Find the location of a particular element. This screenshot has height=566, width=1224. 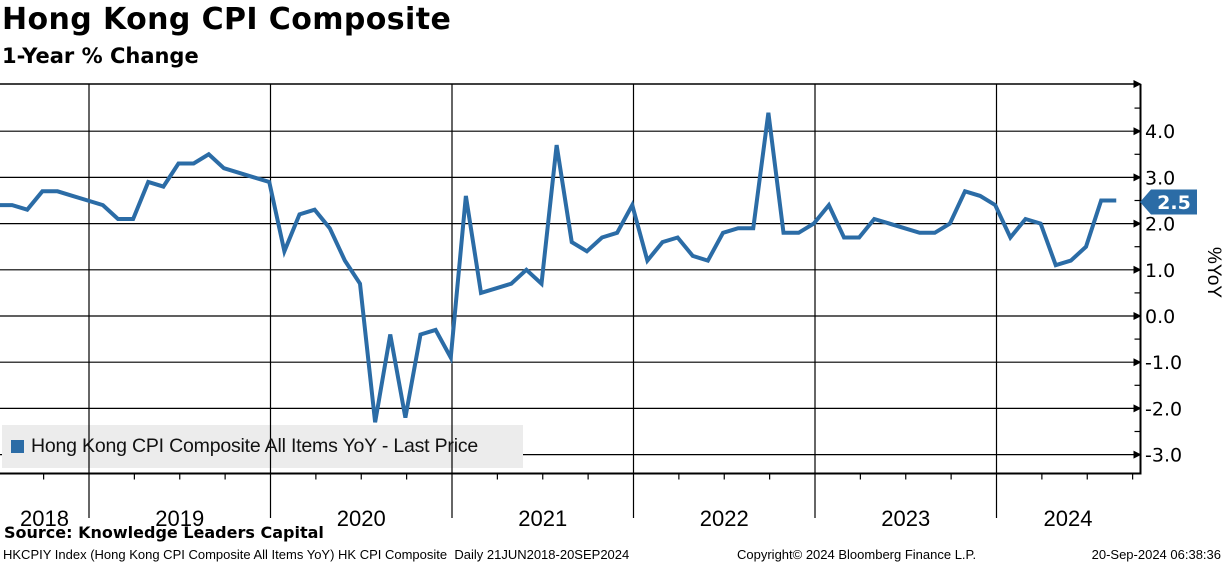

footer-timestamp: 20-Sep-2024 06:38:36 is located at coordinates (1156, 554).